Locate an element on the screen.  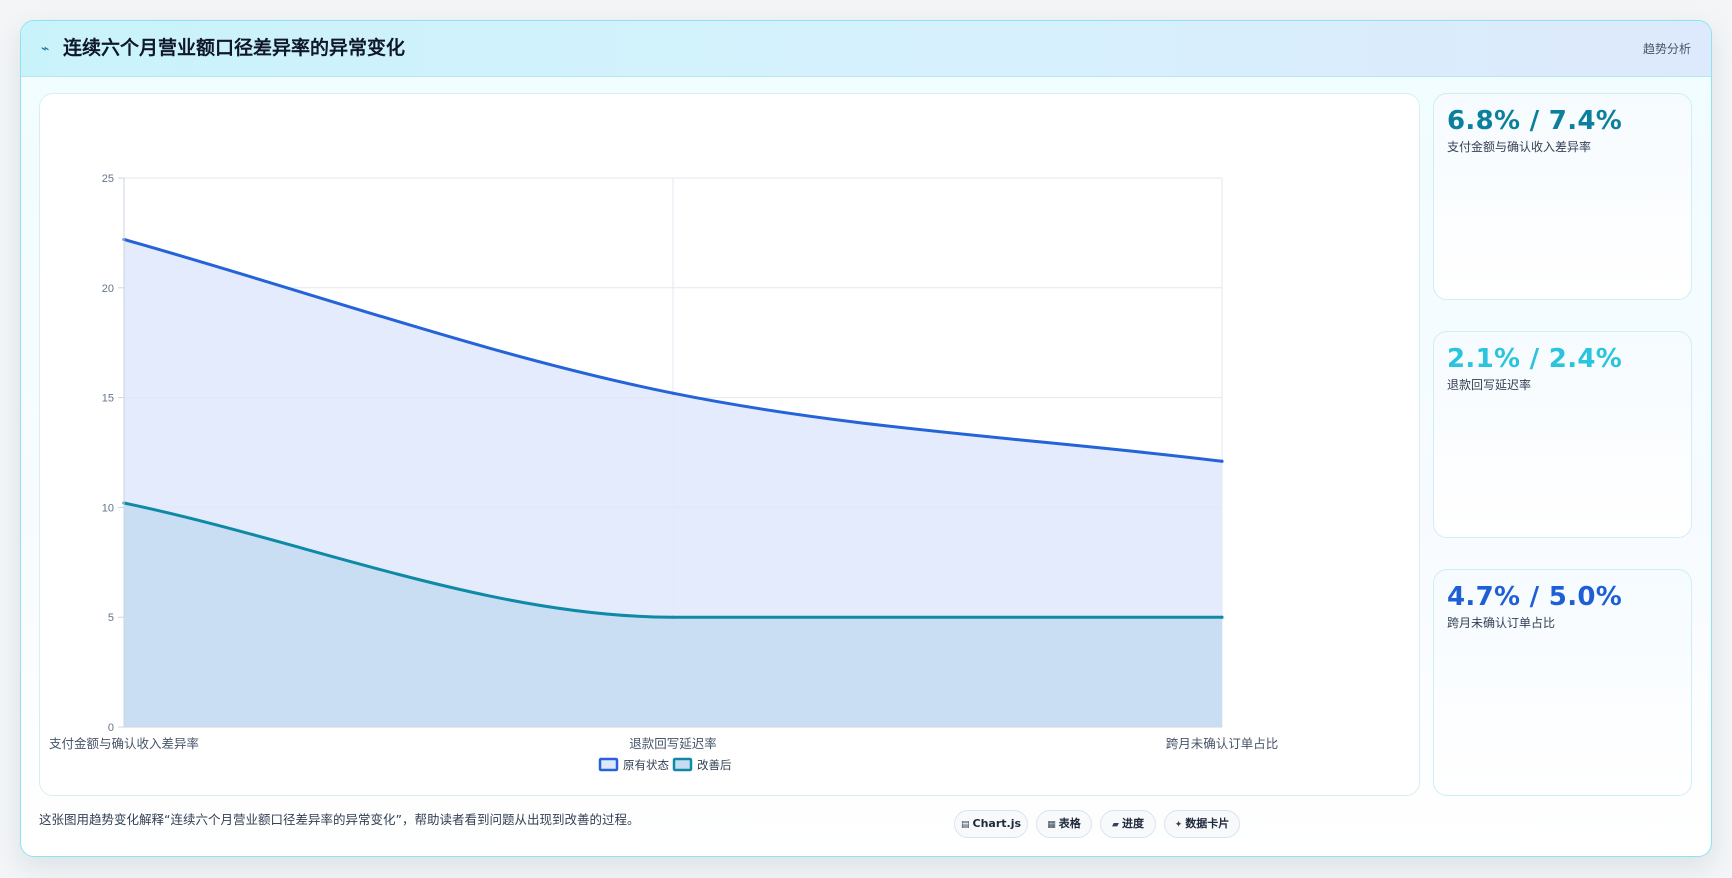
chip-chartjs: ▤ Chart.js is located at coordinates (991, 824).